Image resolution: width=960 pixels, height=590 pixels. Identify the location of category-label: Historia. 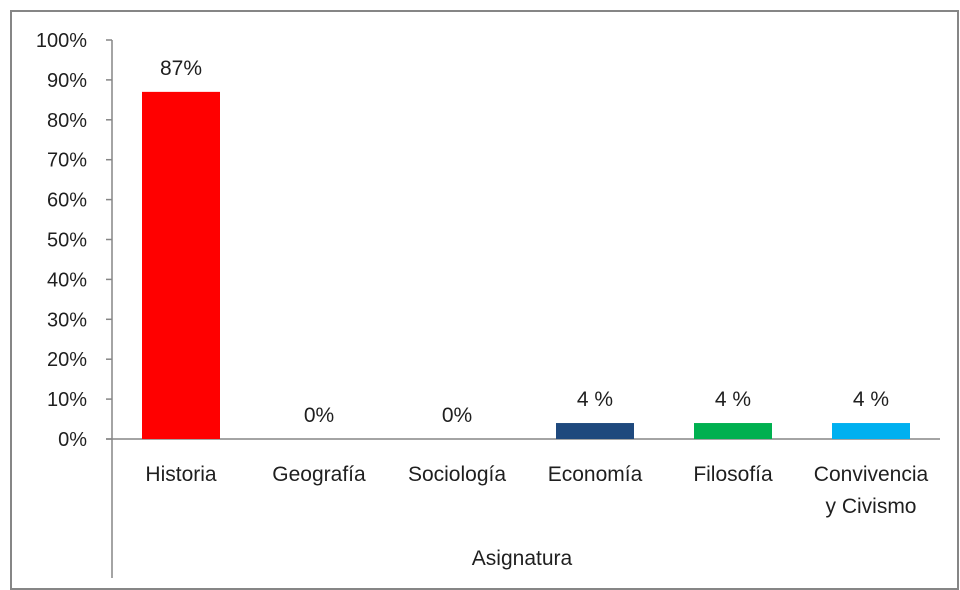
(181, 474).